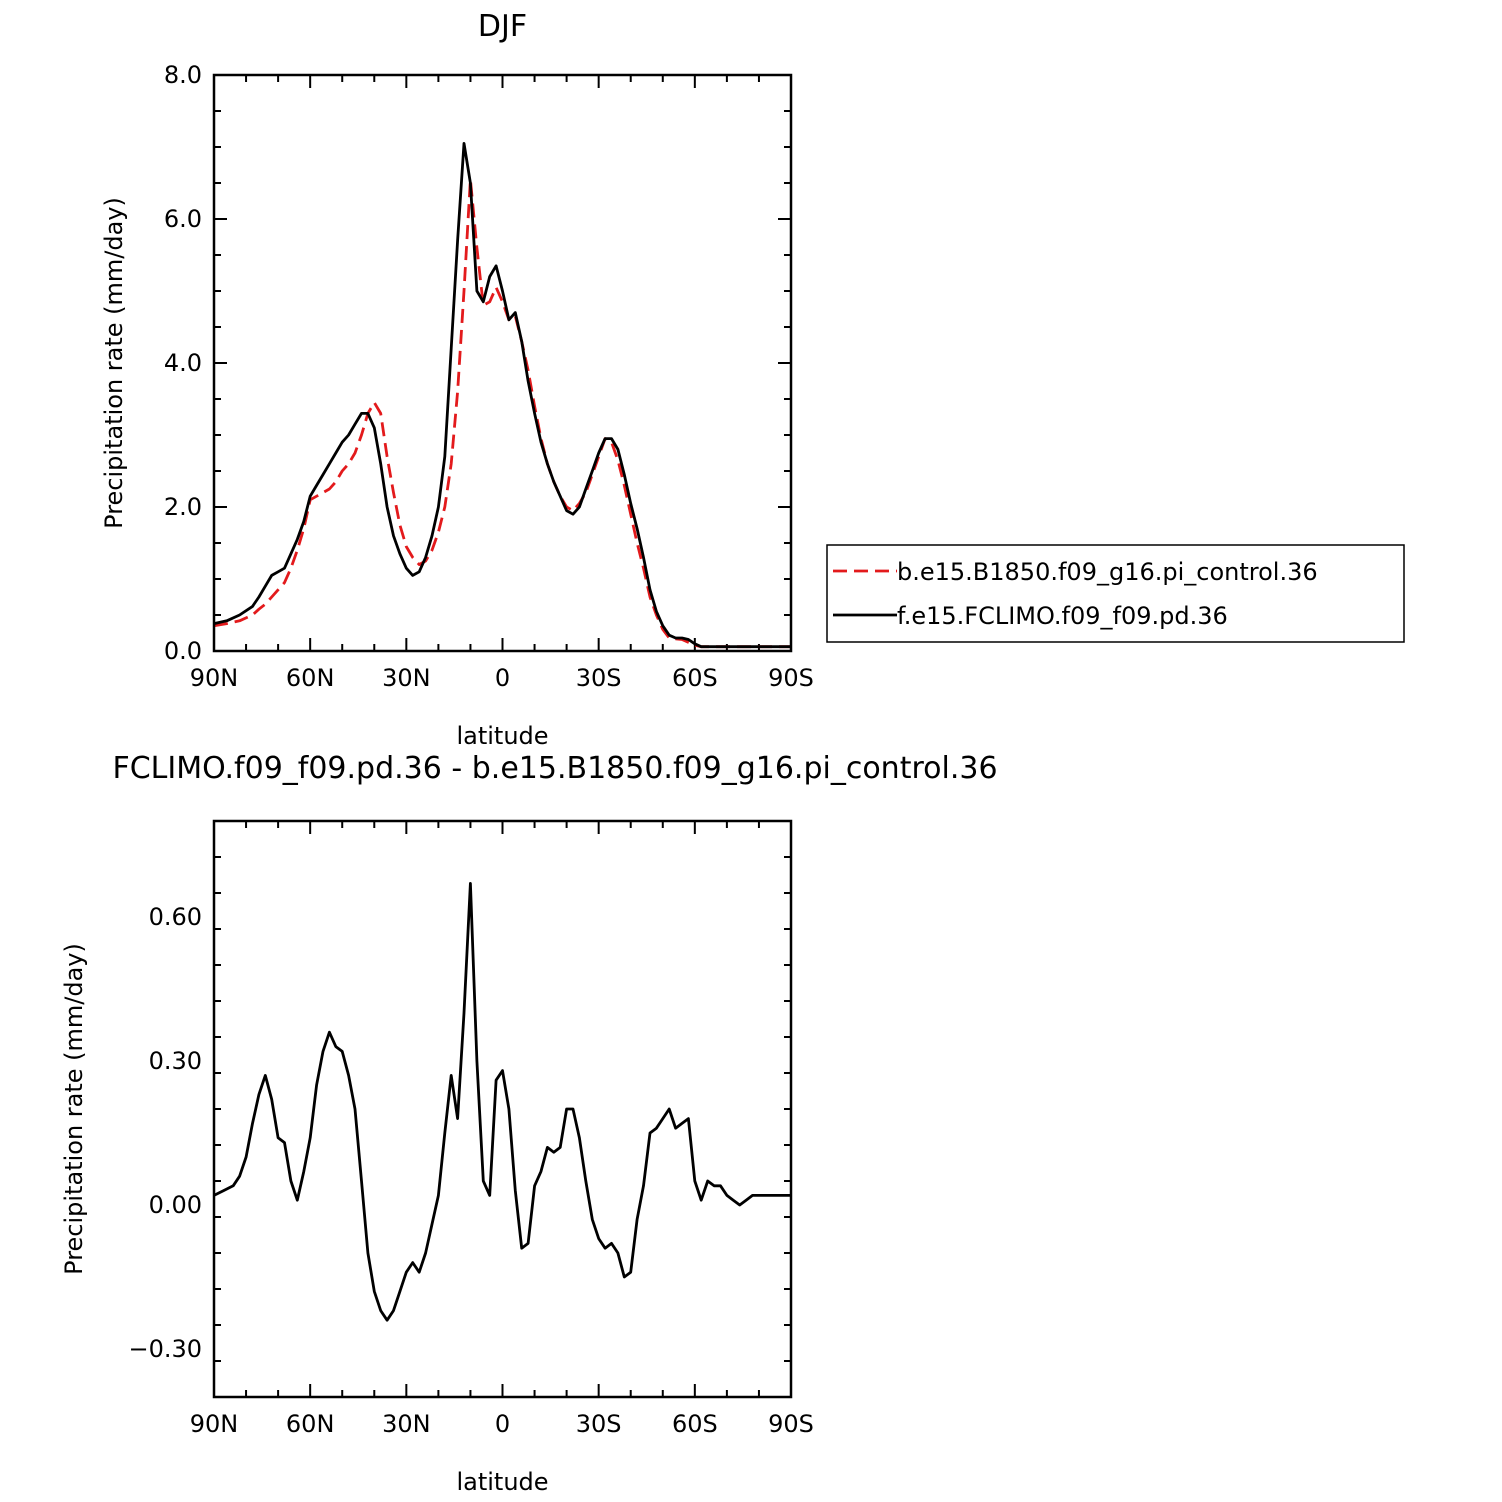  What do you see at coordinates (183, 219) in the screenshot?
I see `y-tick-label: 6.0` at bounding box center [183, 219].